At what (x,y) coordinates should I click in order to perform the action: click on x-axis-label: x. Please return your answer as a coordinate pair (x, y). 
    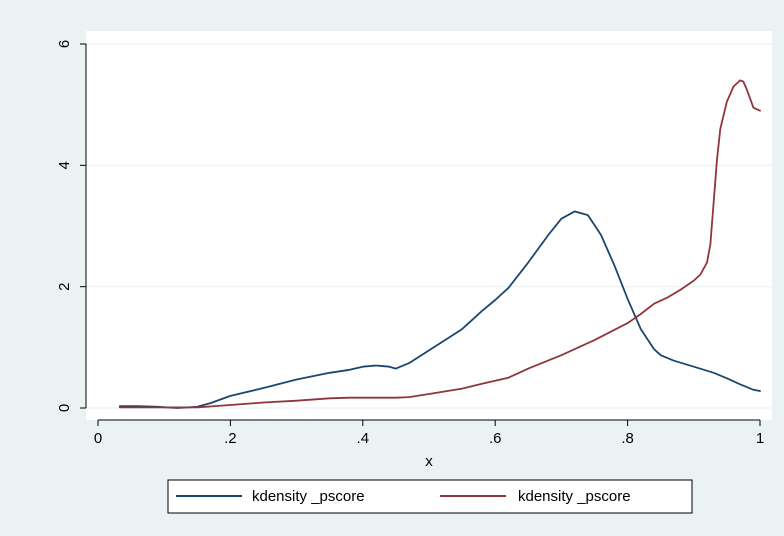
    Looking at the image, I should click on (429, 461).